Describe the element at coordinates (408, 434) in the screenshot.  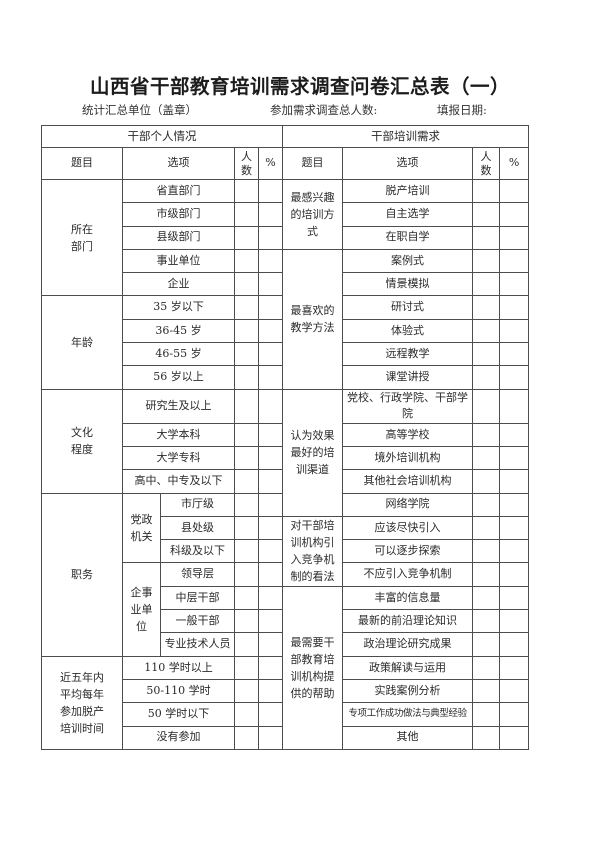
I see `option-cell: 高等学校` at that location.